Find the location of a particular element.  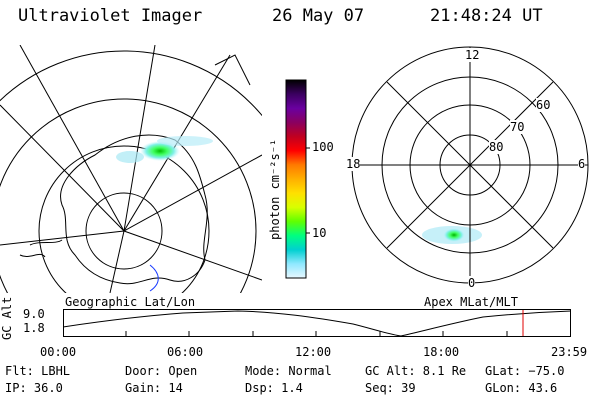

alt-xtick-0: 00:00 is located at coordinates (58, 352).